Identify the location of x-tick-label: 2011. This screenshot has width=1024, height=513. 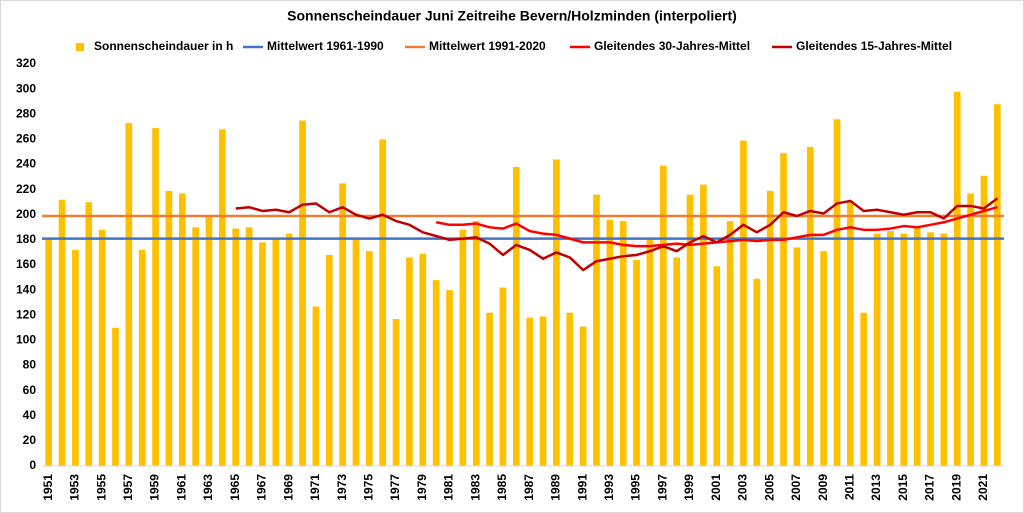
(850, 487).